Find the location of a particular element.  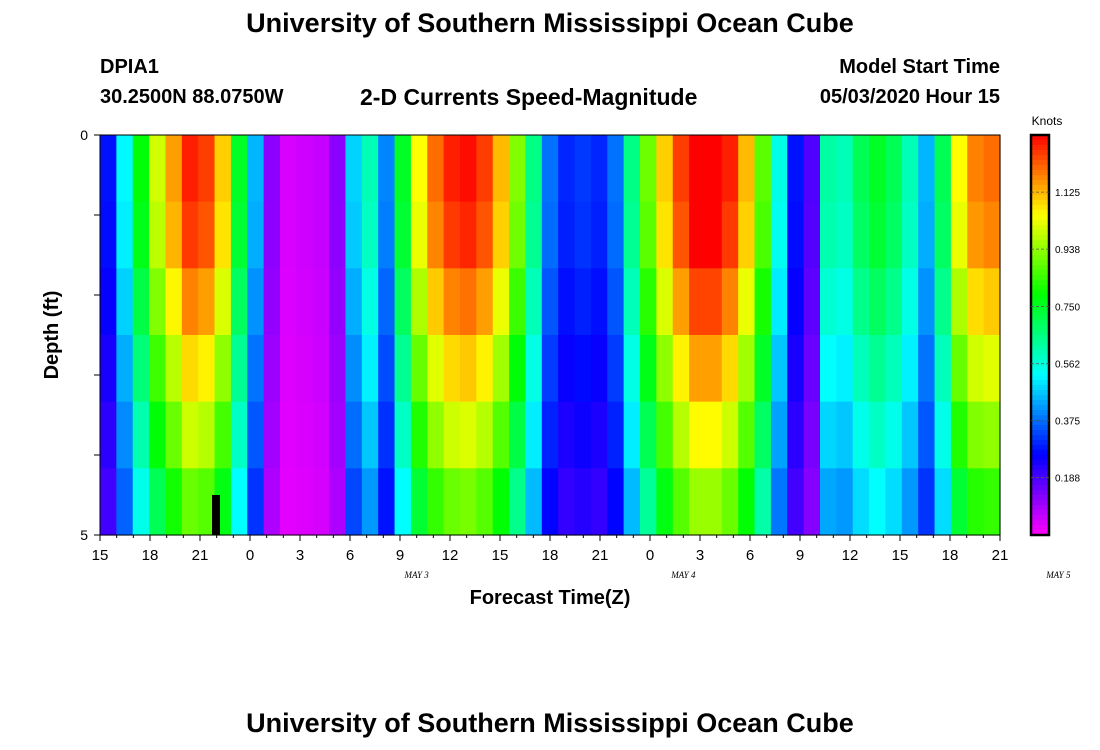

date-label: MAY 4 is located at coordinates (683, 575).